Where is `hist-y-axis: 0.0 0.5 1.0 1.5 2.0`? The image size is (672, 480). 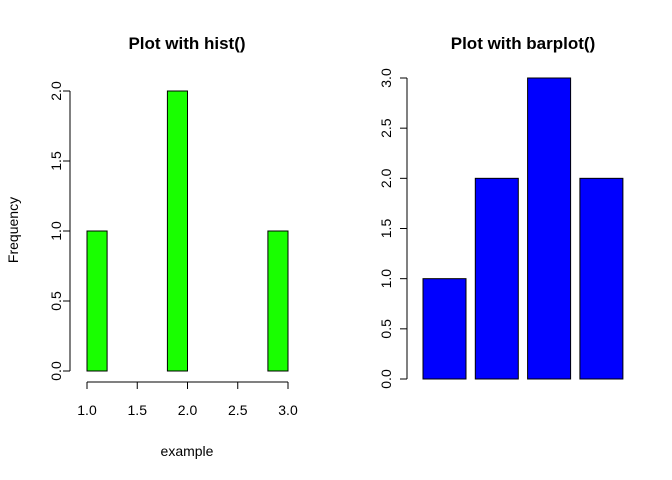 hist-y-axis: 0.0 0.5 1.0 1.5 2.0 is located at coordinates (59, 231).